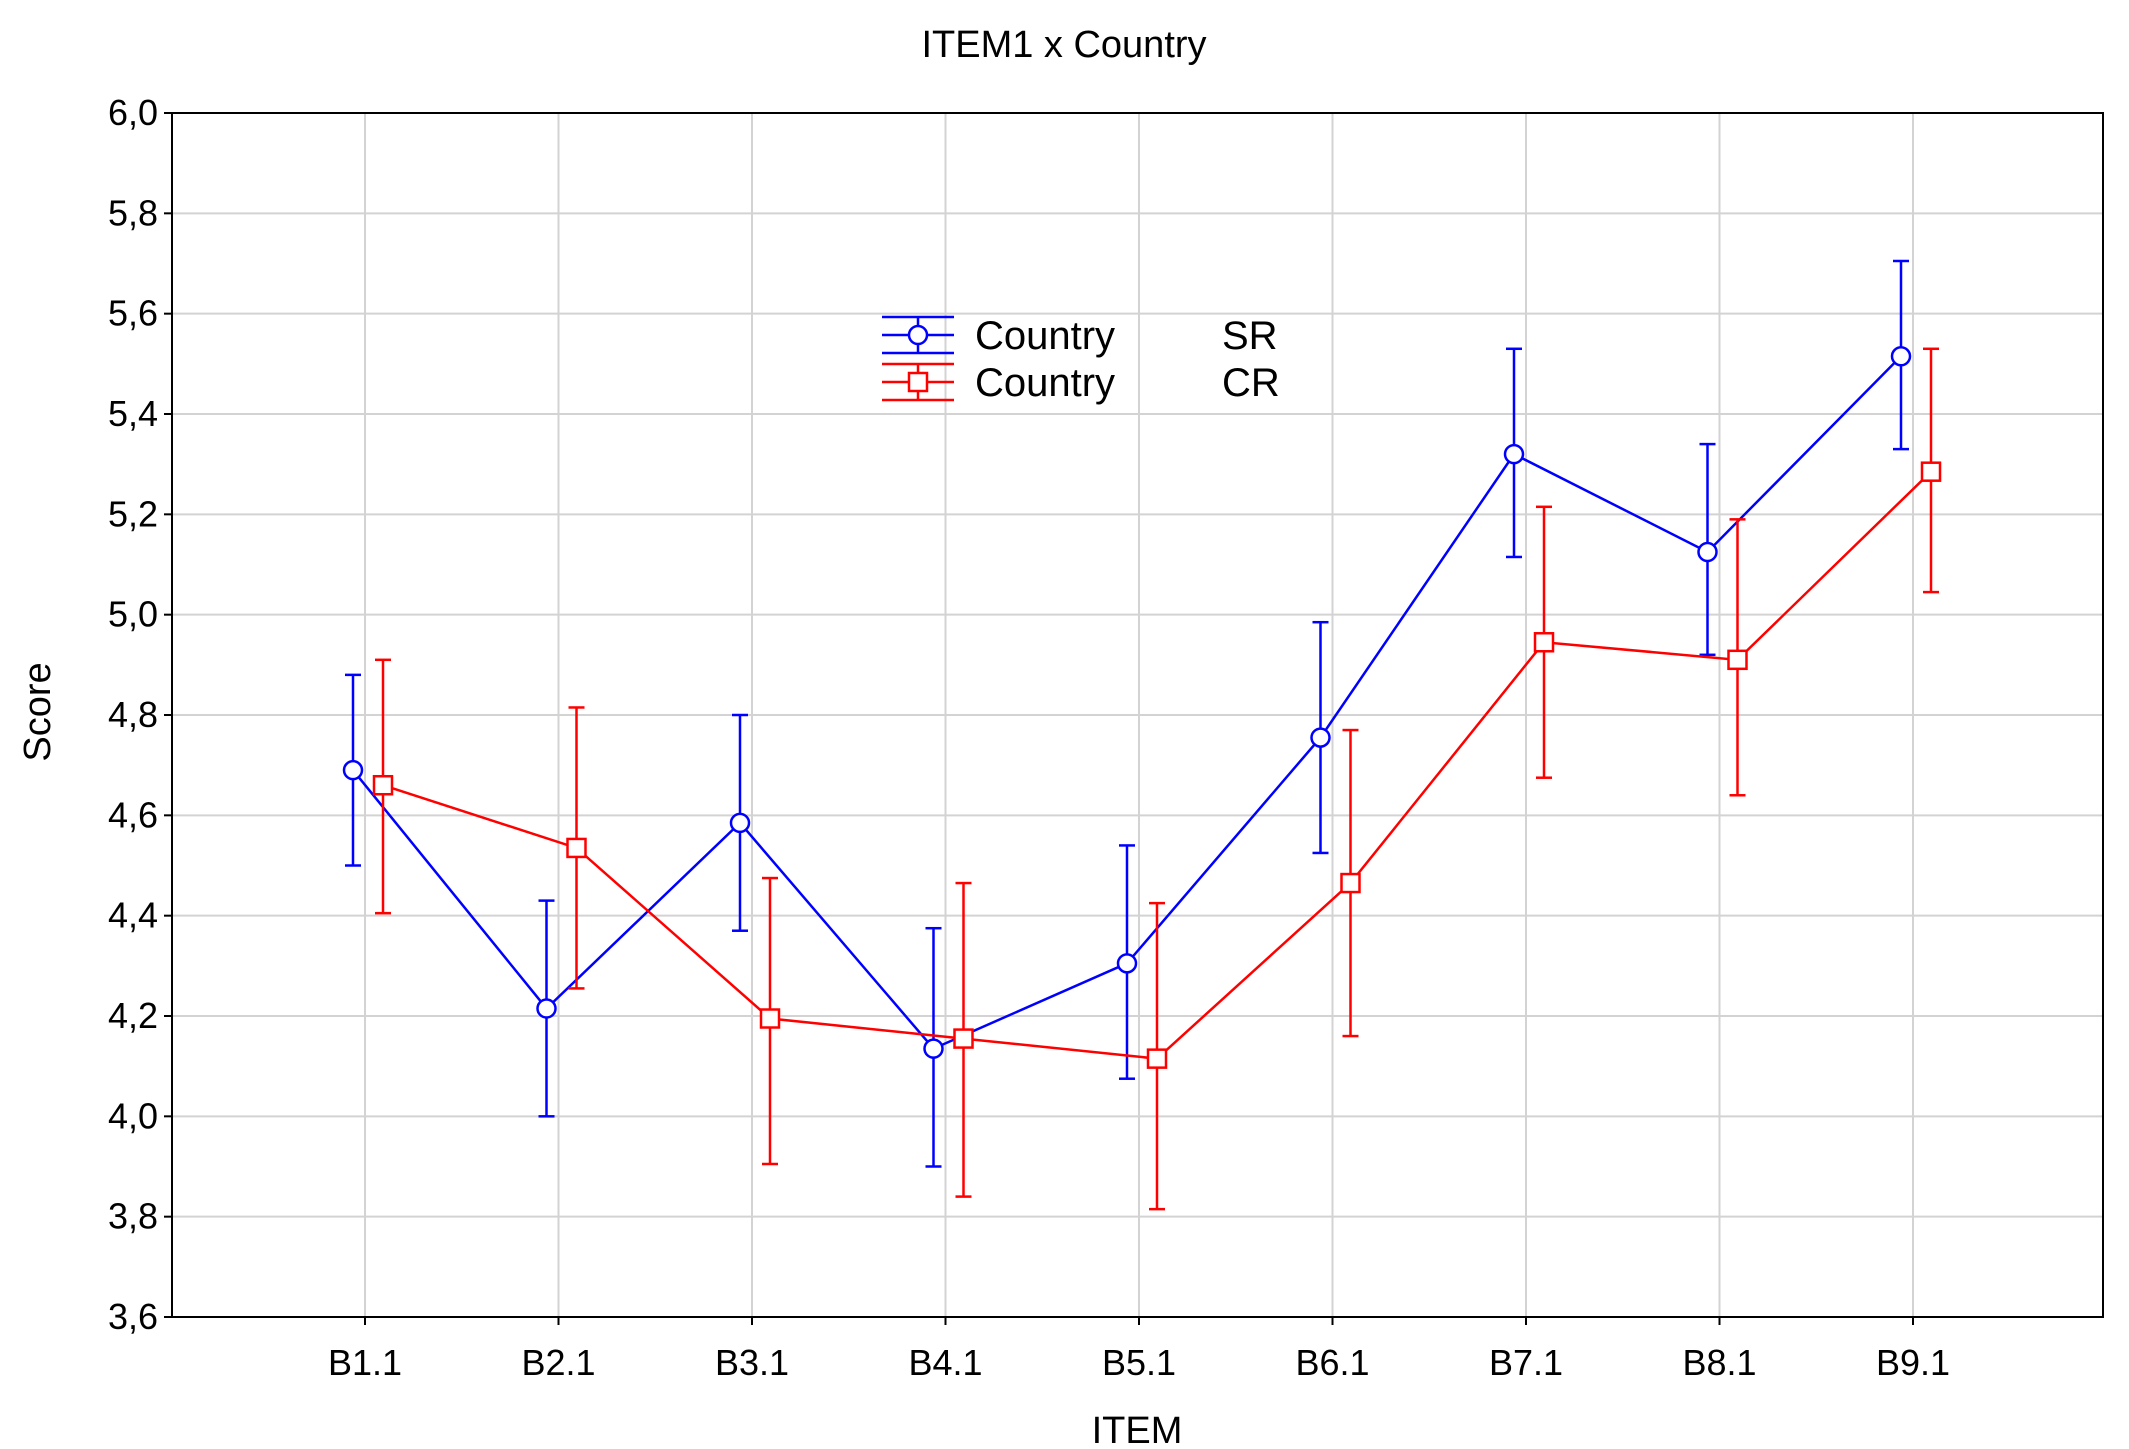 The height and width of the screenshot is (1449, 2129). I want to click on legend-item-SR: Country SR, so click(1080, 336).